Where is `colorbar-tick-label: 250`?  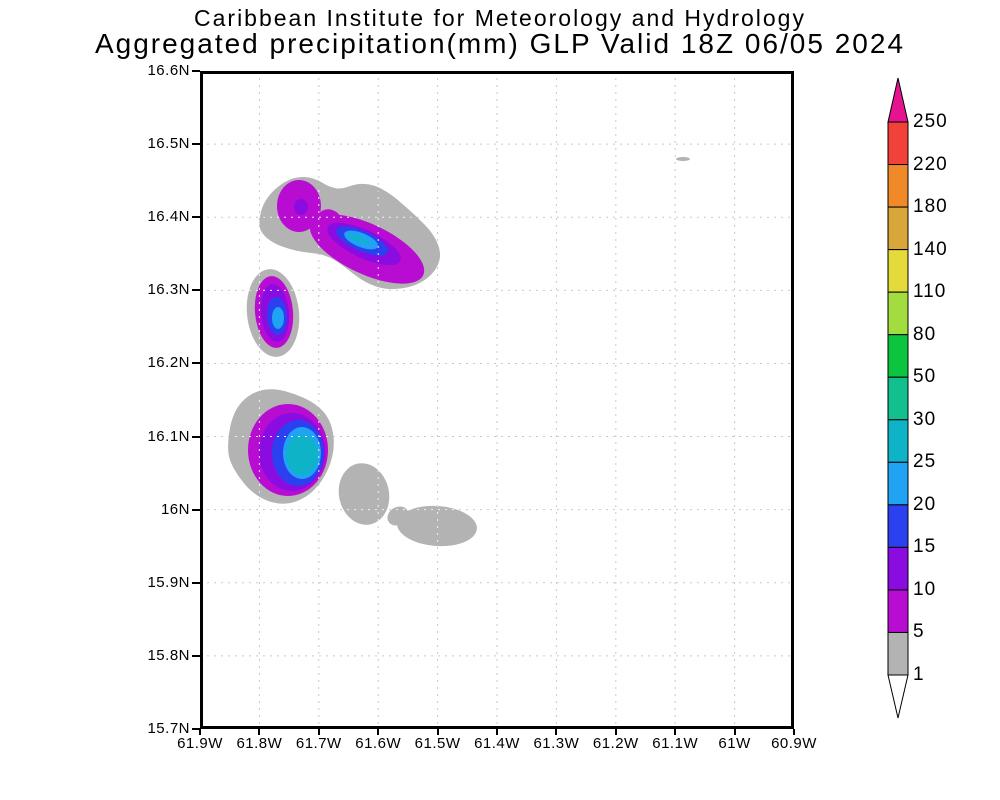
colorbar-tick-label: 250 is located at coordinates (930, 121).